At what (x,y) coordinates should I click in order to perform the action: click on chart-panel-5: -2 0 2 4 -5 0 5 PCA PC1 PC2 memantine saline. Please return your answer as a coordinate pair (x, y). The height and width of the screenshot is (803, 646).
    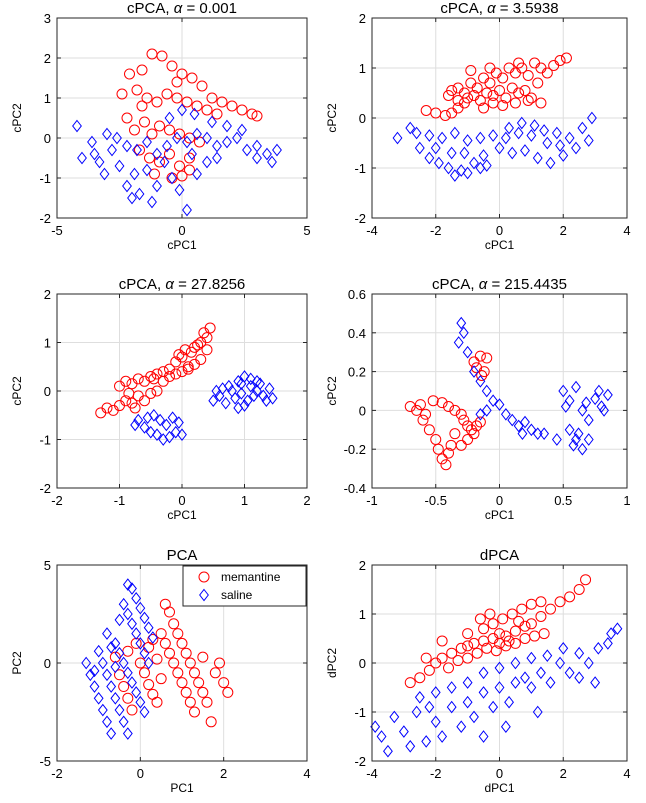
    Looking at the image, I should click on (160, 671).